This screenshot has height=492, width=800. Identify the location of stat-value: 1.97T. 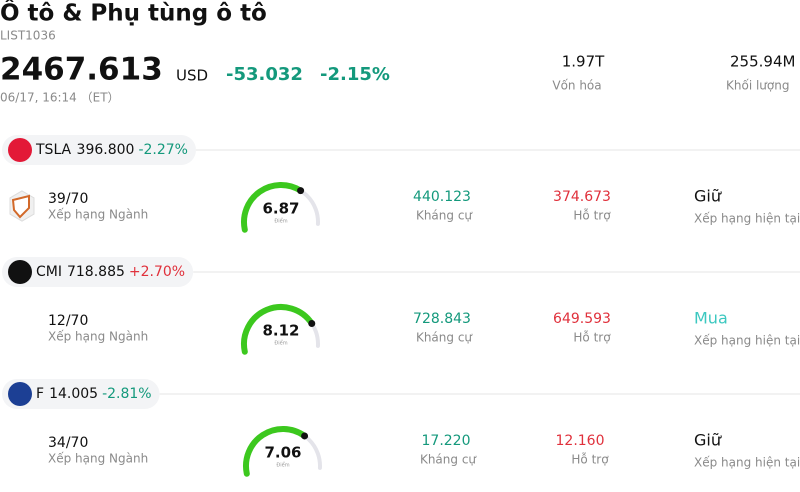
(583, 62).